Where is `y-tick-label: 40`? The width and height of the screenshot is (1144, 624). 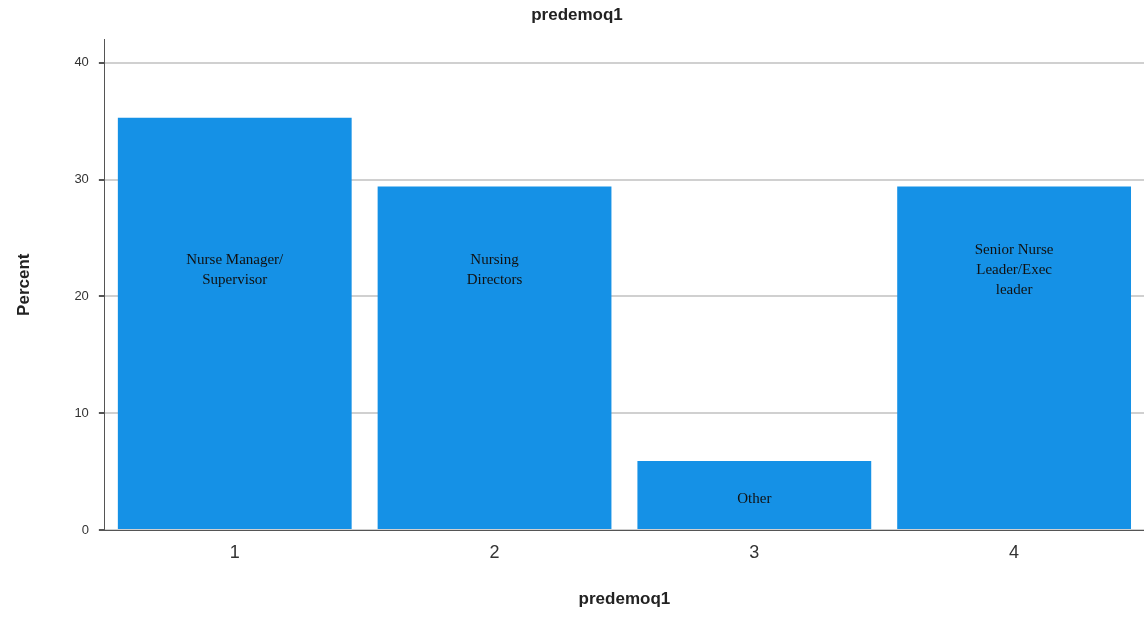
y-tick-label: 40 is located at coordinates (81, 62).